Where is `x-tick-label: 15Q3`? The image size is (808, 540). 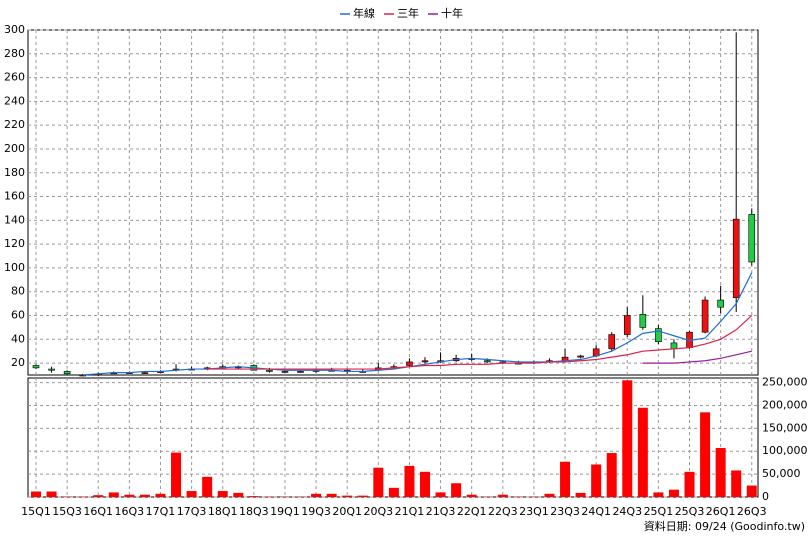 x-tick-label: 15Q3 is located at coordinates (67, 511).